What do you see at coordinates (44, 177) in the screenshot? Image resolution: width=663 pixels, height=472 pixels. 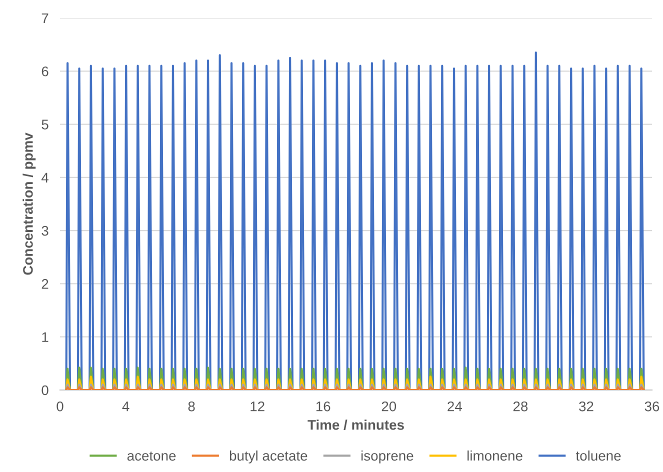 I see `y-tick-label: 4` at bounding box center [44, 177].